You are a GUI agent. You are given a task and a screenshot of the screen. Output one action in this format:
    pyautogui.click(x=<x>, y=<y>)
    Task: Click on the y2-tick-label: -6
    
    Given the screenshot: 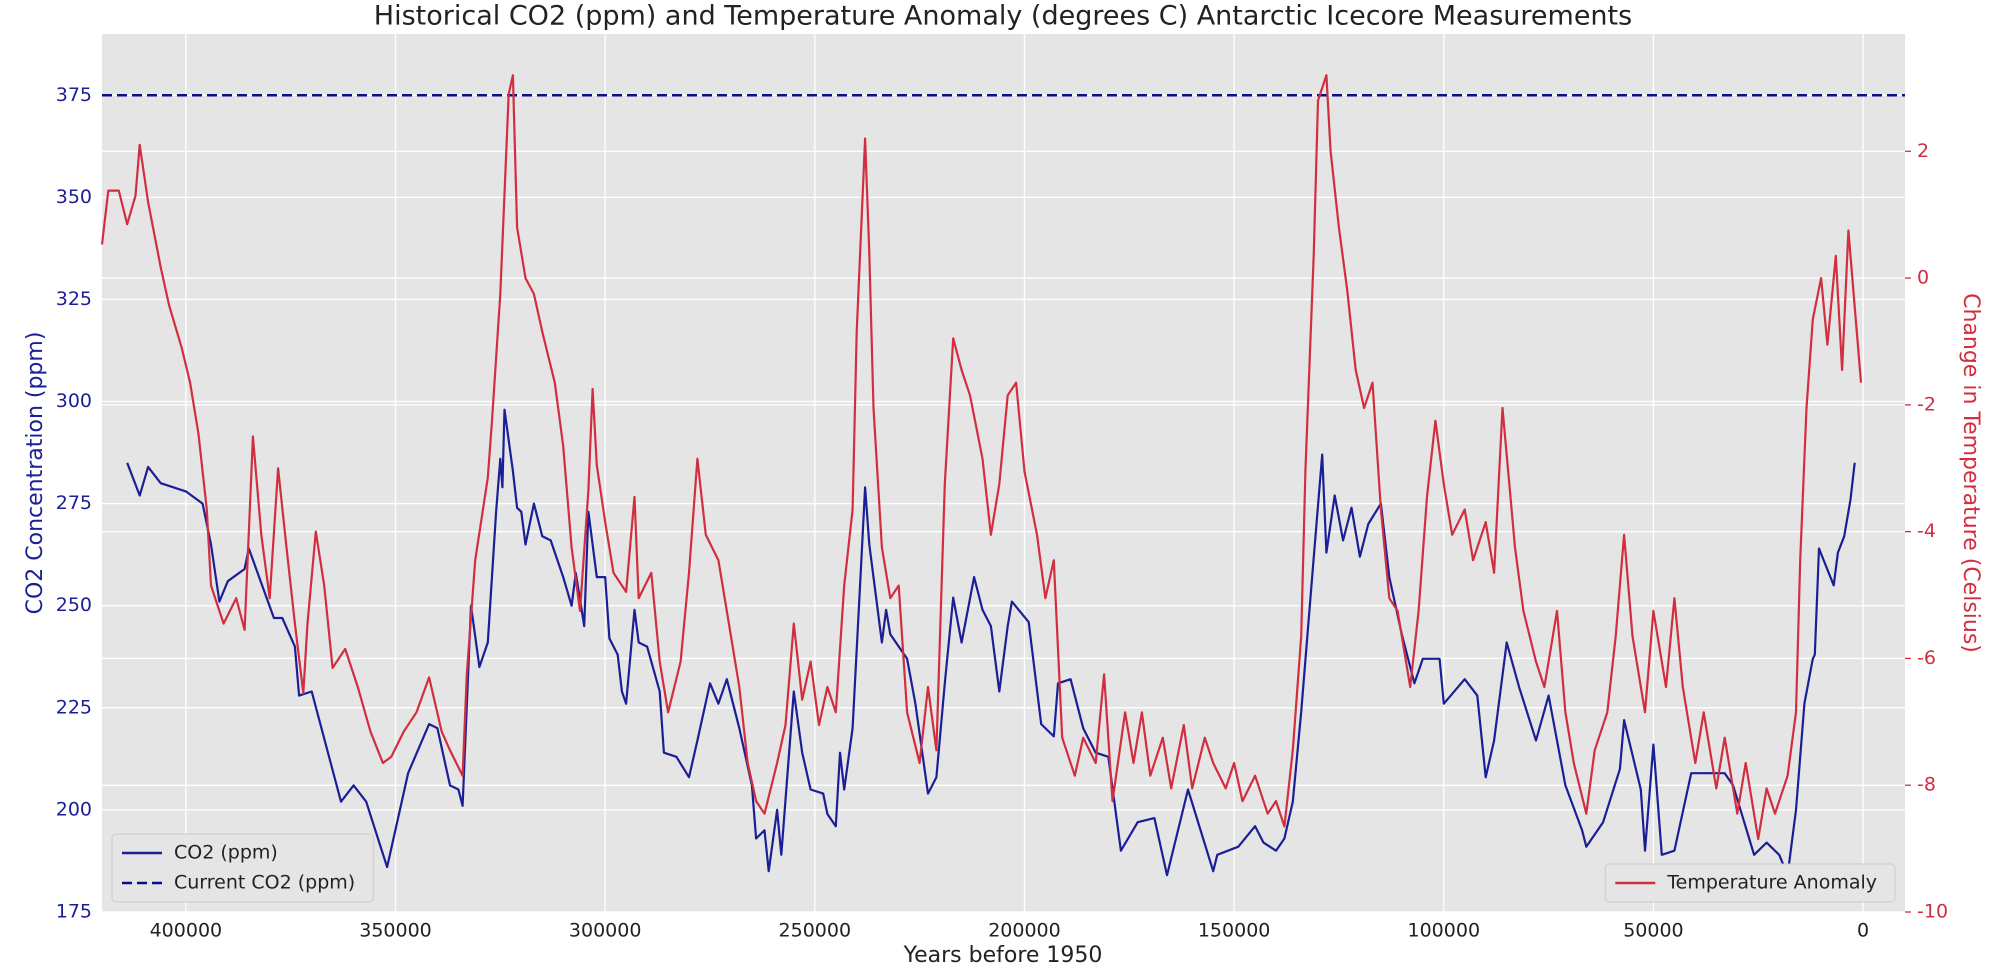 What is the action you would take?
    pyautogui.click(x=1926, y=658)
    